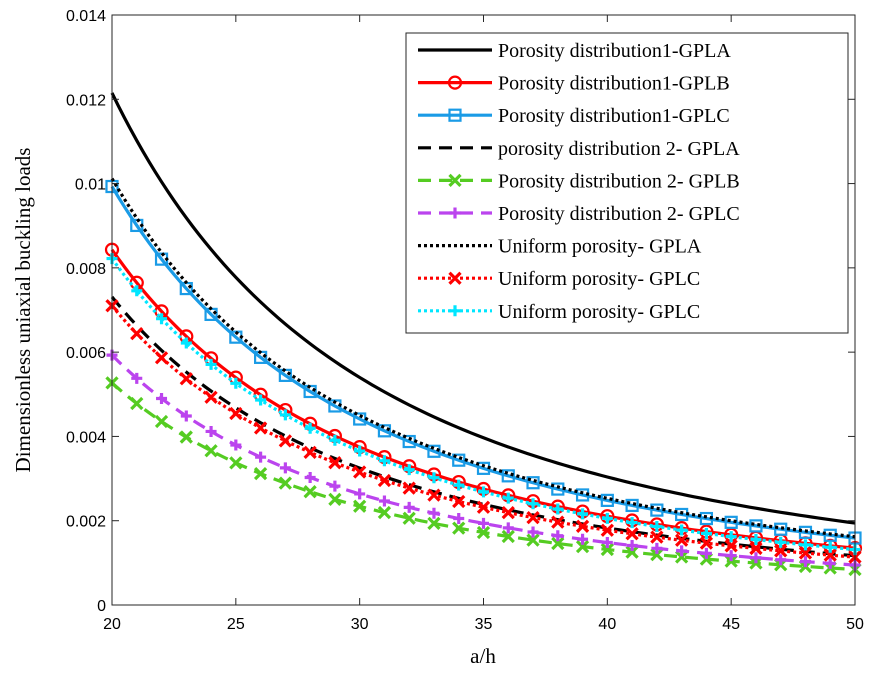 Image resolution: width=869 pixels, height=675 pixels. I want to click on legend-label: Uniform porosity- GPLA, so click(600, 247).